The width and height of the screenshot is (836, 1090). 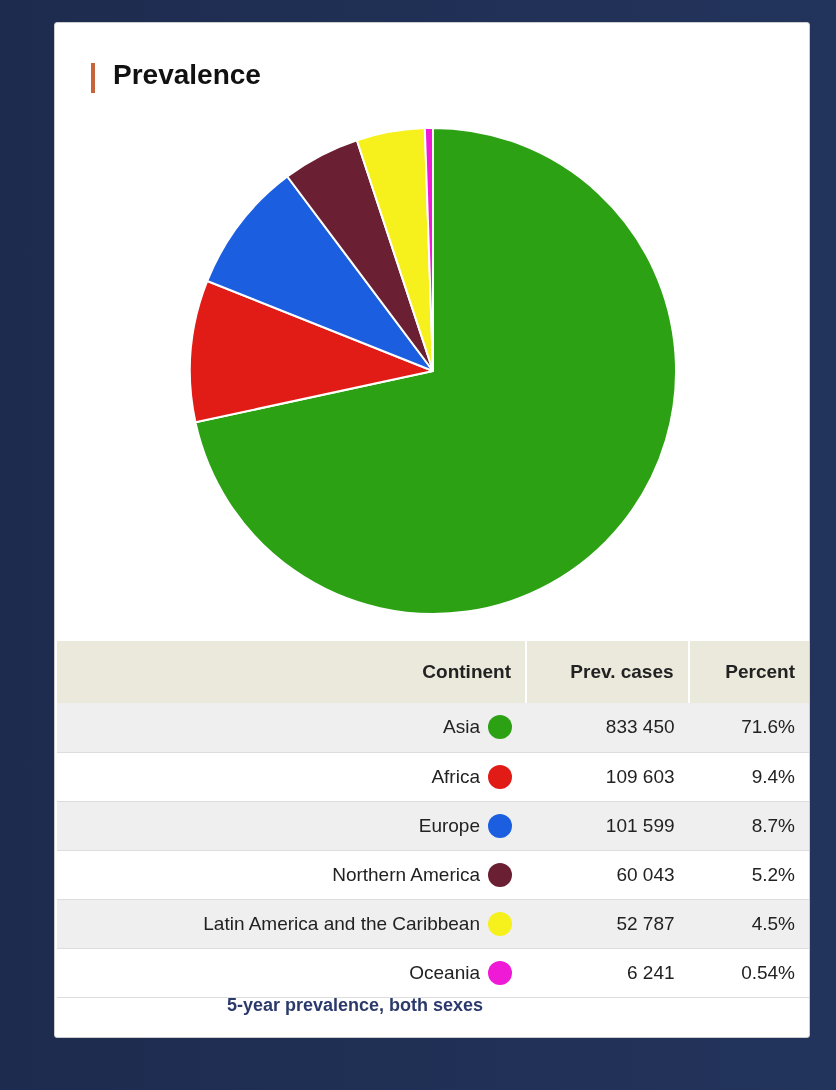 What do you see at coordinates (645, 923) in the screenshot?
I see `data-label: 52 787` at bounding box center [645, 923].